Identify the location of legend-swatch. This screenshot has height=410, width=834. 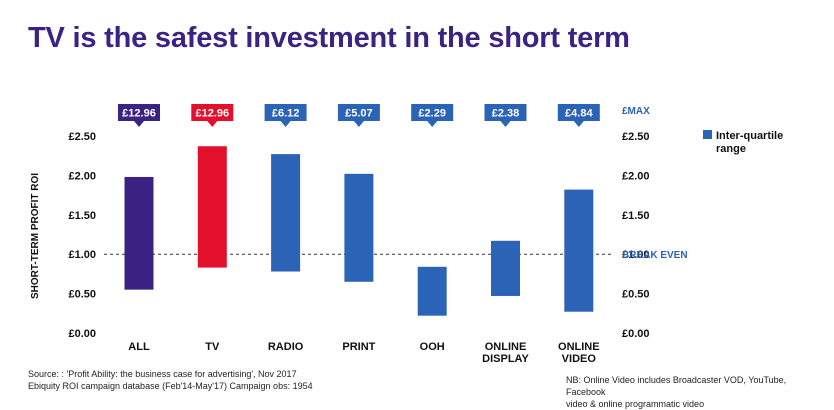
(707, 134).